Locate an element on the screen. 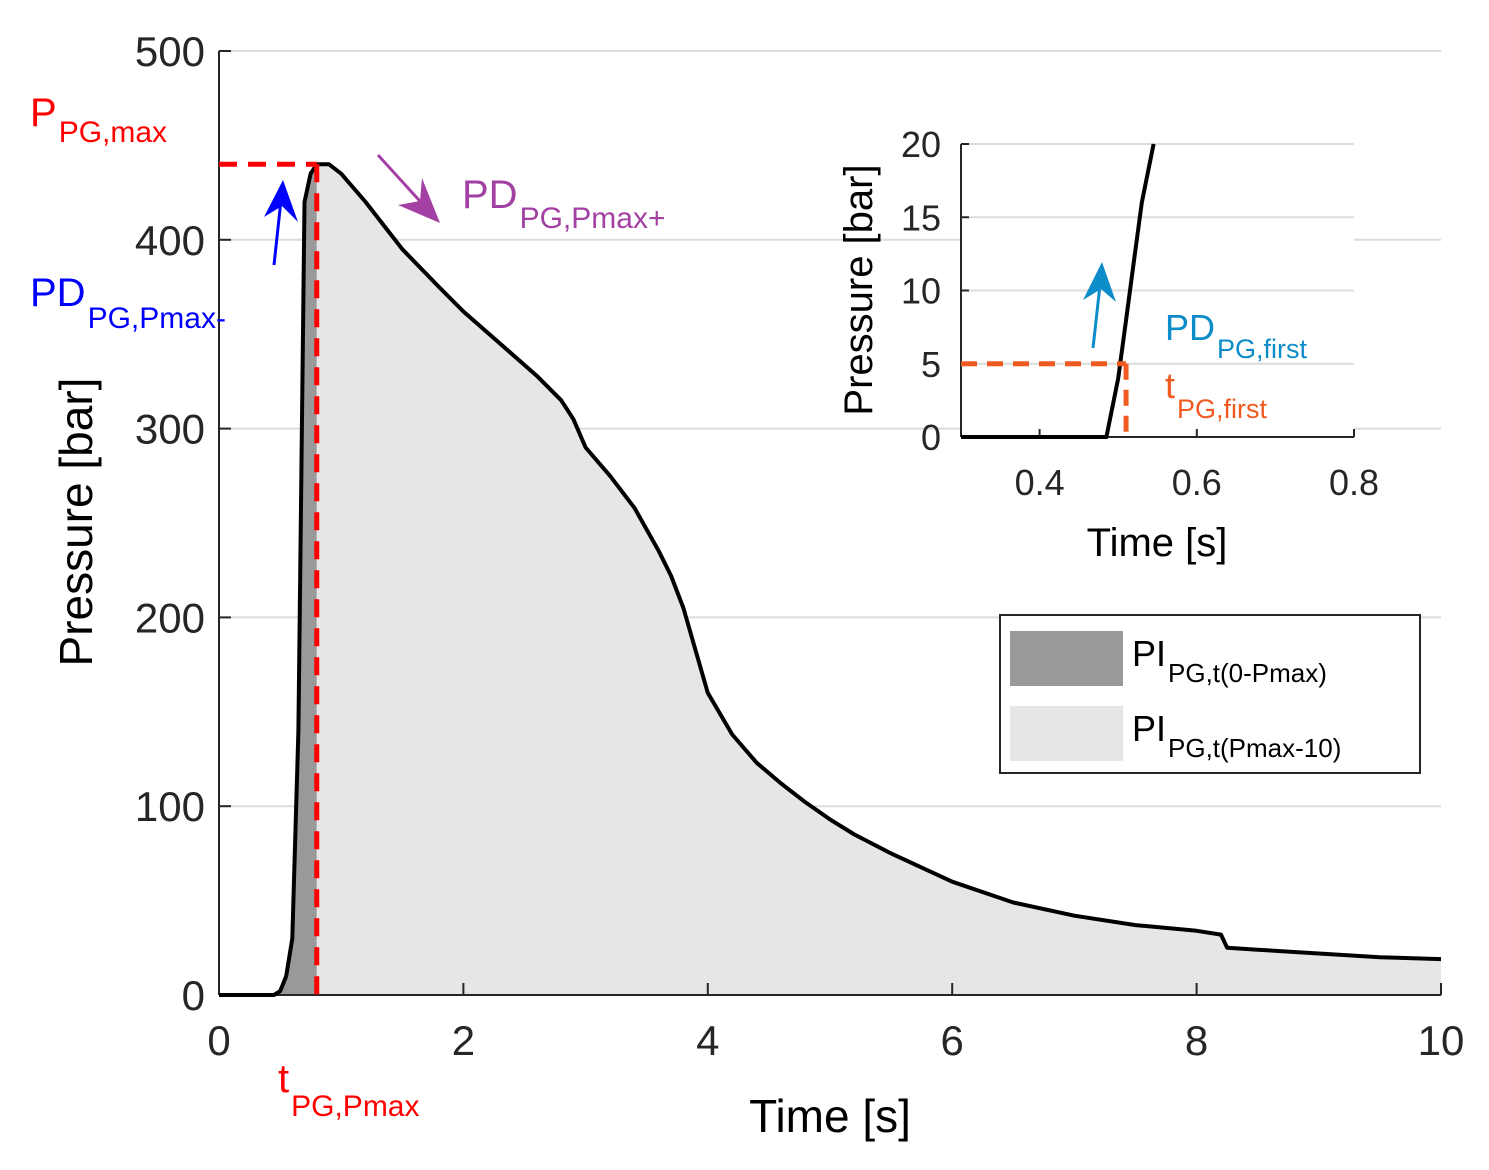 This screenshot has width=1489, height=1170. pd-first-arrow-icon is located at coordinates (1099, 305).